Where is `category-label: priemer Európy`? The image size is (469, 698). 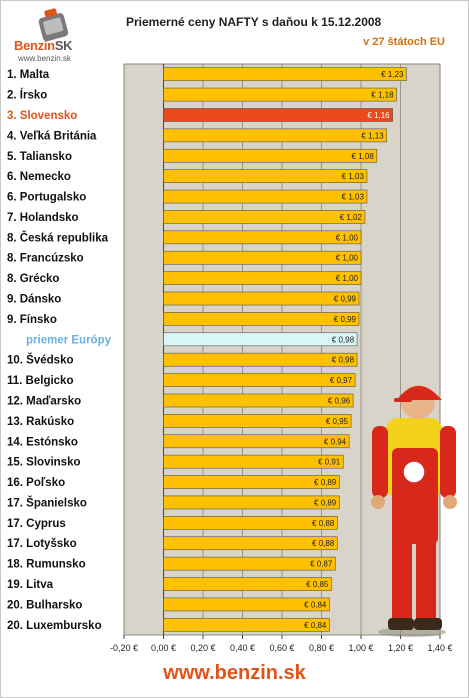 category-label: priemer Európy is located at coordinates (69, 340).